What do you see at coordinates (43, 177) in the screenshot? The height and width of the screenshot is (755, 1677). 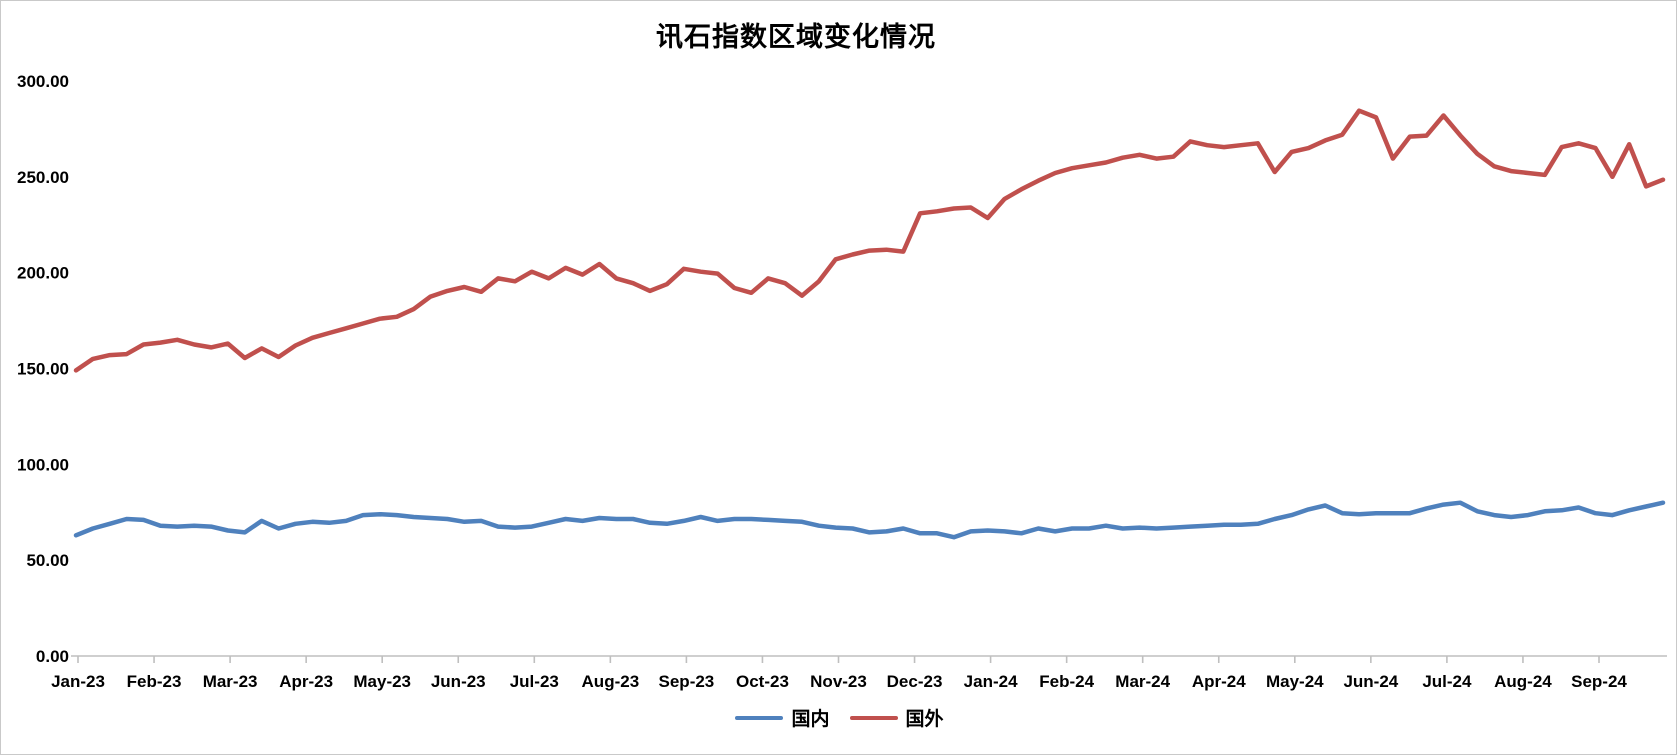 I see `y-axis-tick-label: 250.00` at bounding box center [43, 177].